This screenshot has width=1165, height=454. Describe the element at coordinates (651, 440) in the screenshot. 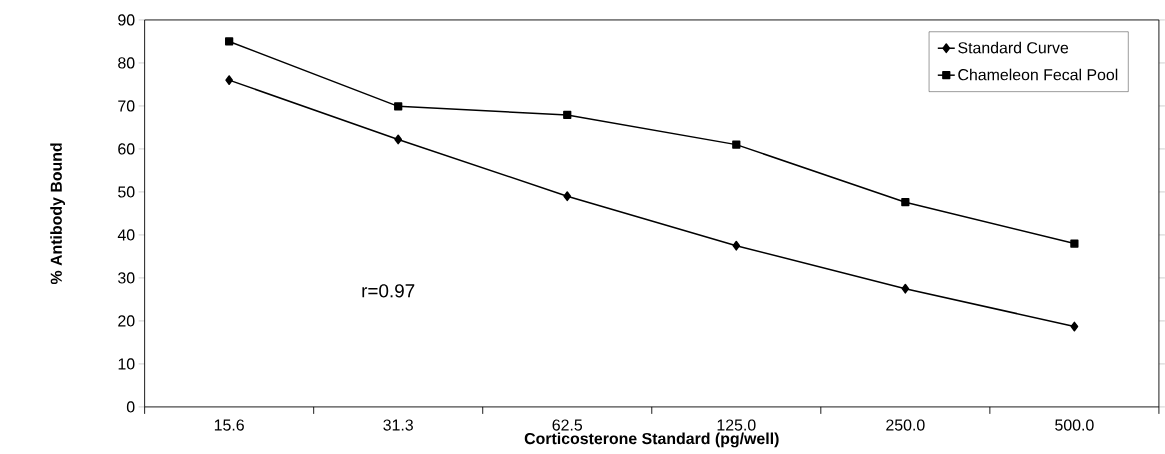

I see `x-axis-title: Corticosterone Standard (pg/well)` at that location.